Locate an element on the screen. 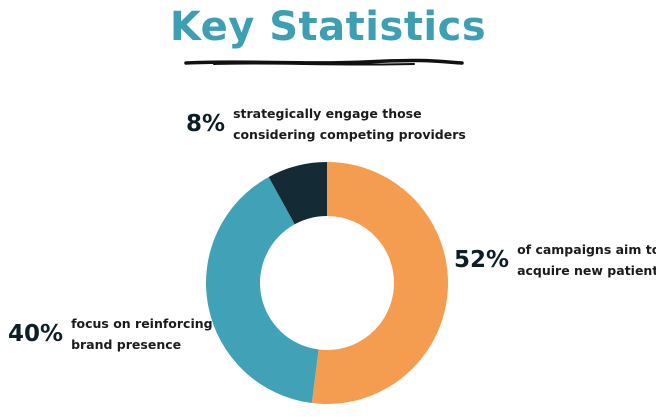 This screenshot has height=420, width=656. slice-label-competing: 8% is located at coordinates (206, 124).